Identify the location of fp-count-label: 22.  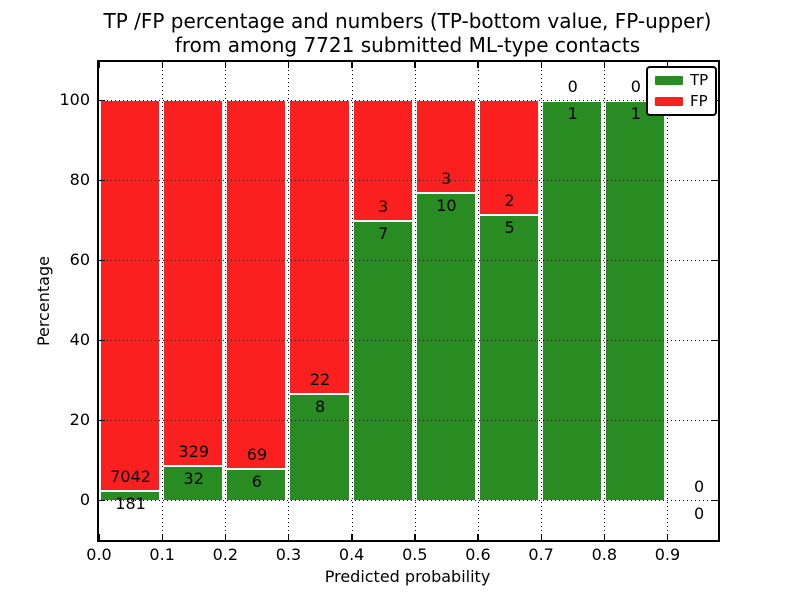
(320, 380).